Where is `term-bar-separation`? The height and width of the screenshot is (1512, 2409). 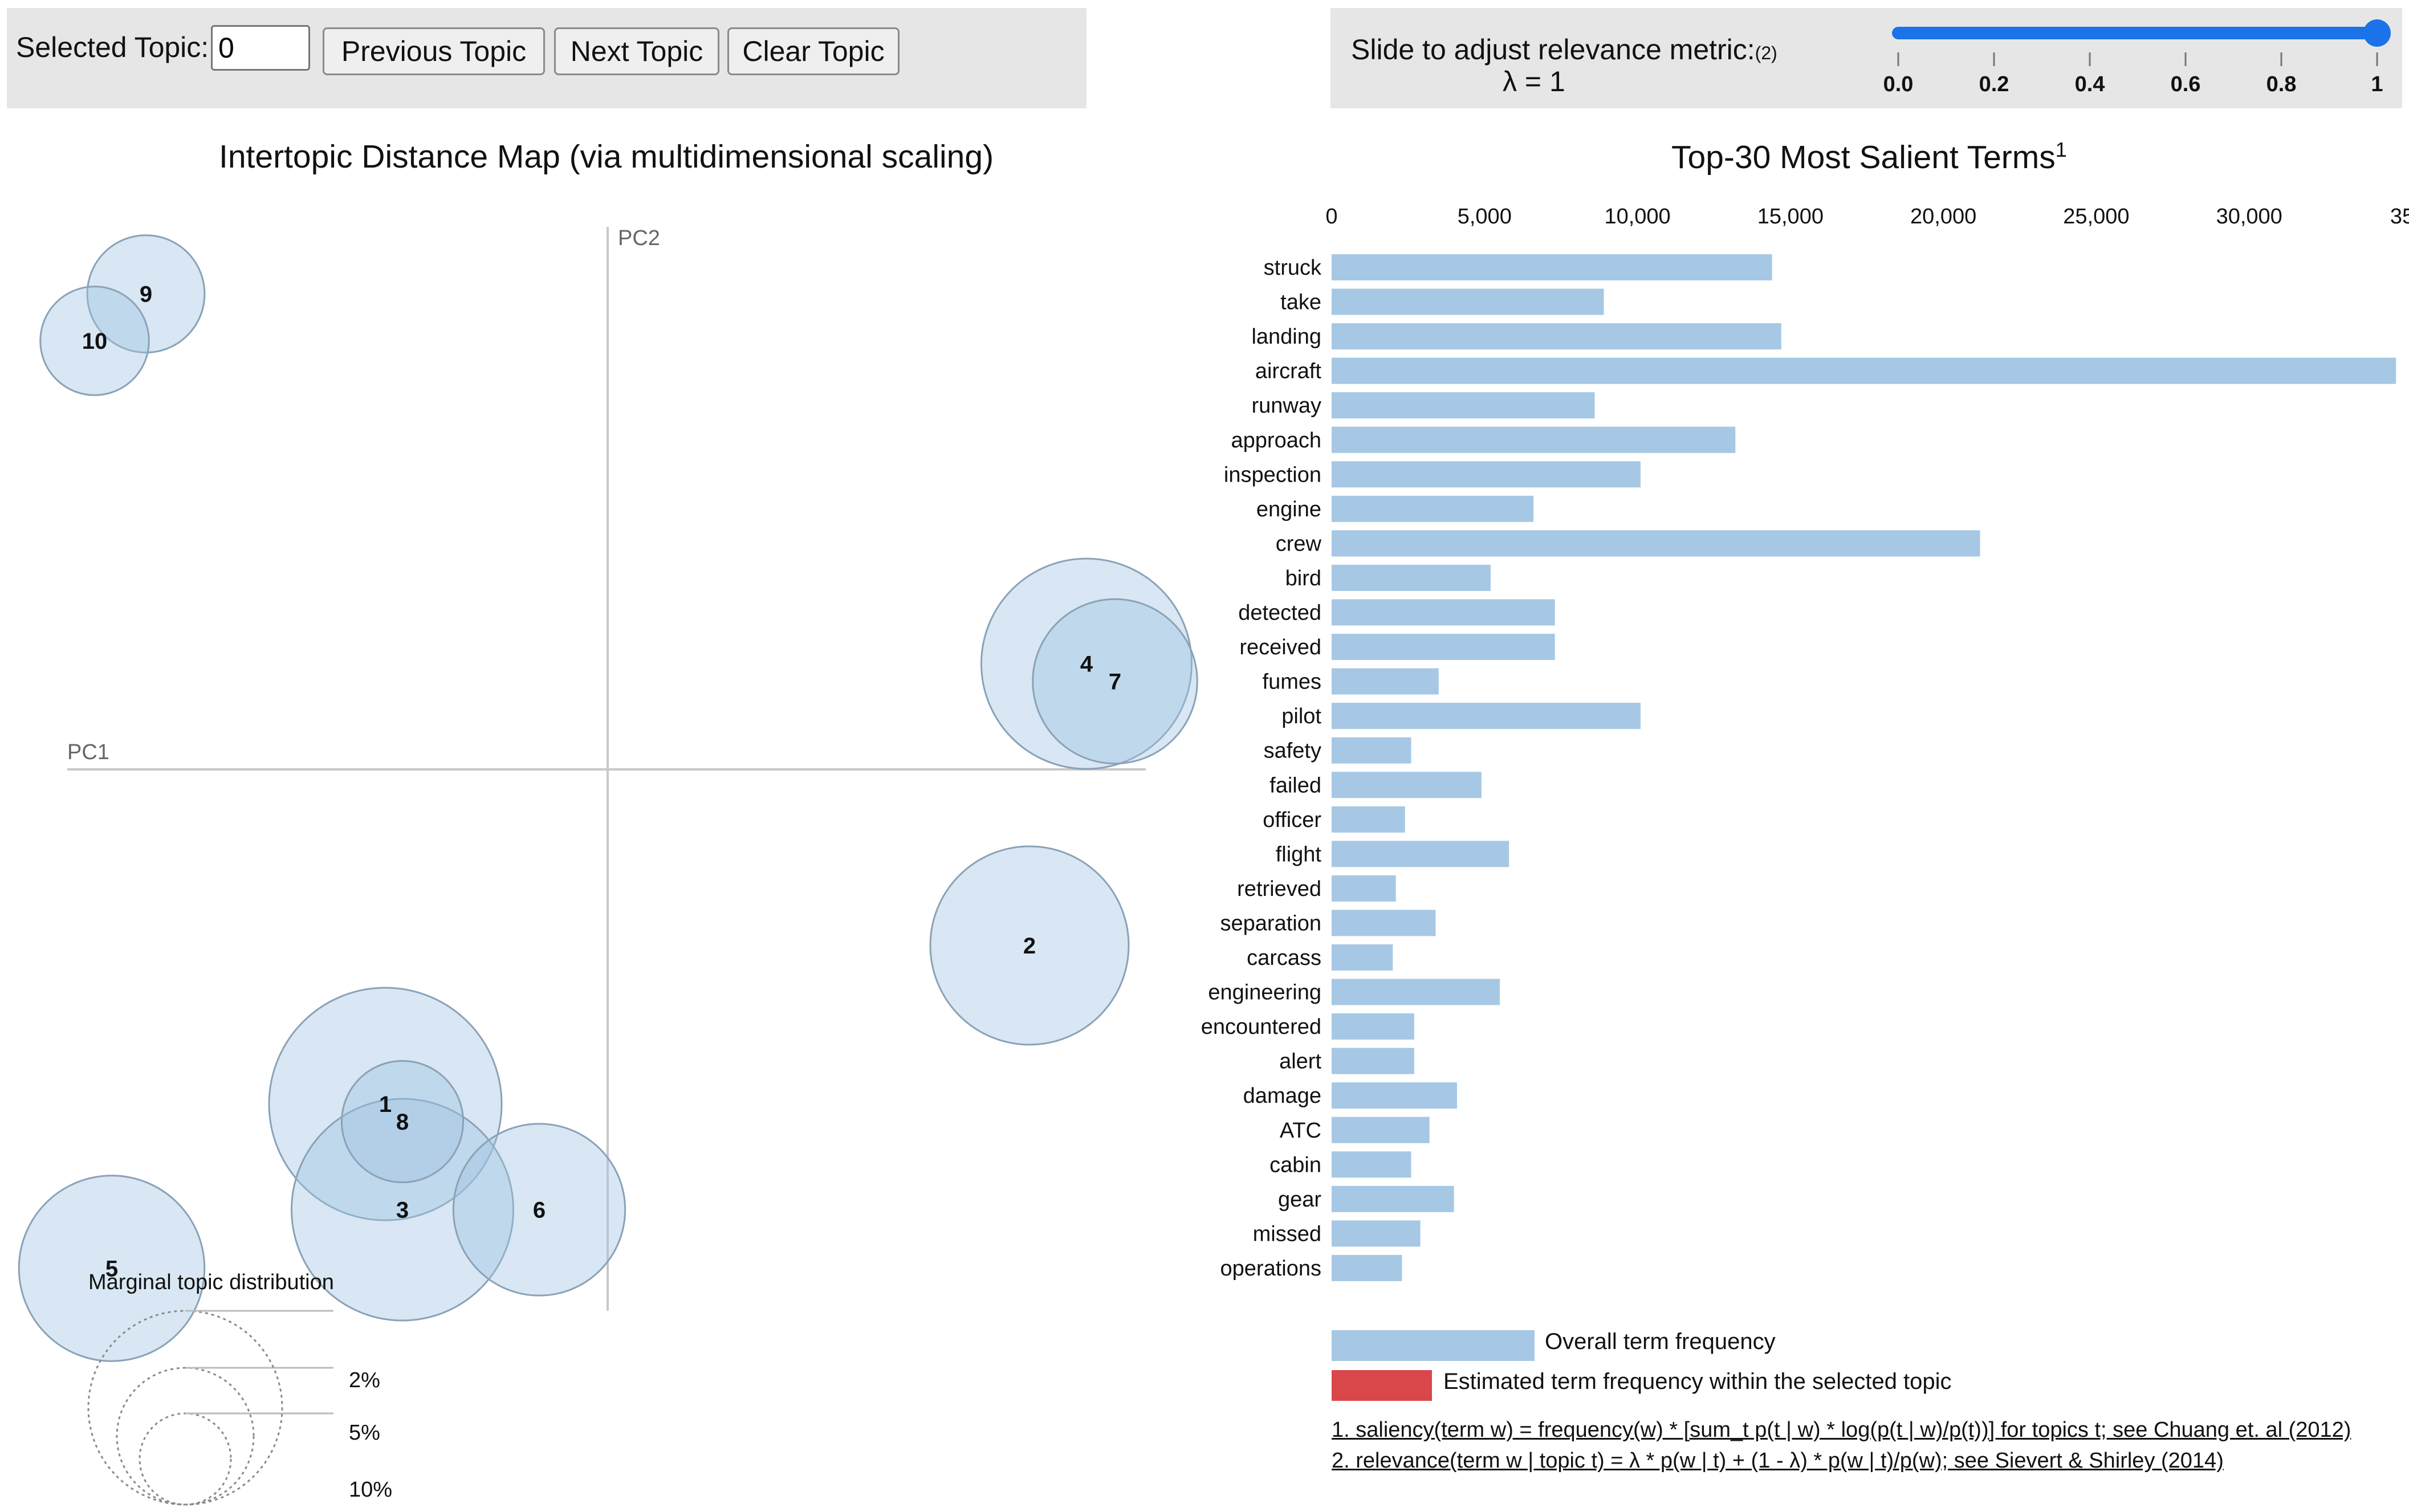 term-bar-separation is located at coordinates (1384, 923).